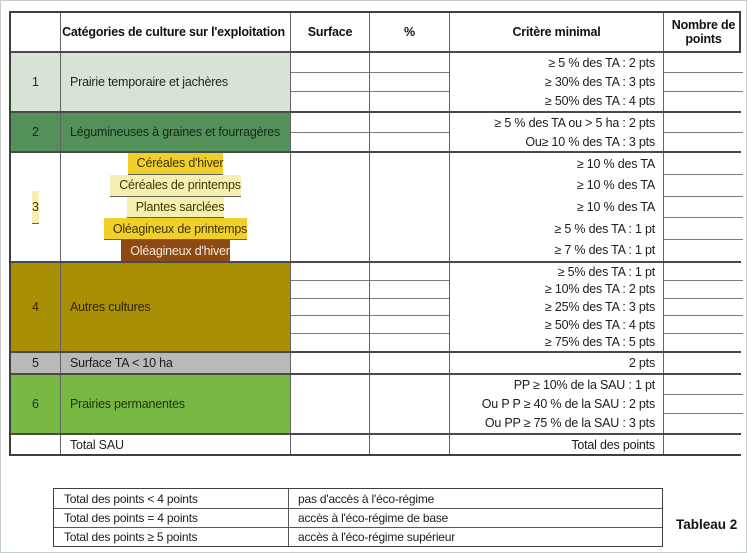 The image size is (747, 553). Describe the element at coordinates (175, 444) in the screenshot. I see `total-sau-label: Total SAU` at that location.